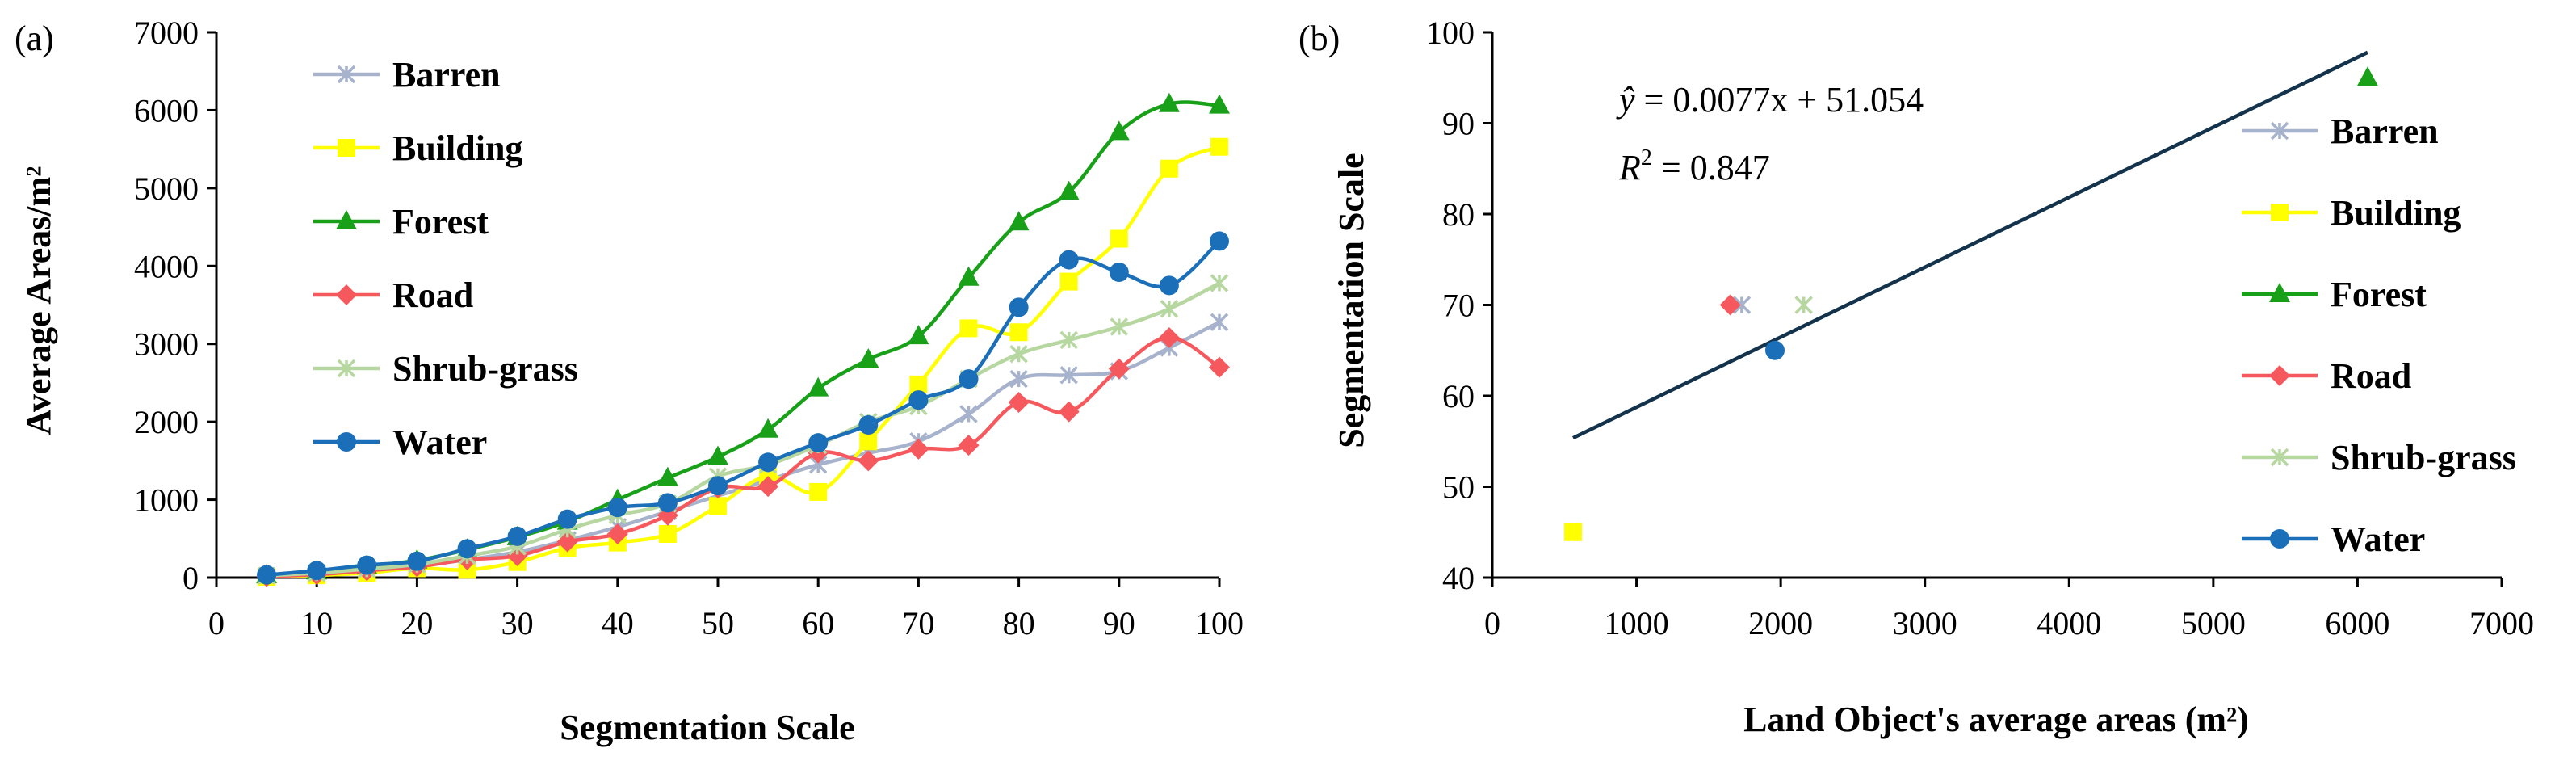 Image resolution: width=2576 pixels, height=761 pixels. What do you see at coordinates (1019, 623) in the screenshot?
I see `panel-a-x-tick-label: 80` at bounding box center [1019, 623].